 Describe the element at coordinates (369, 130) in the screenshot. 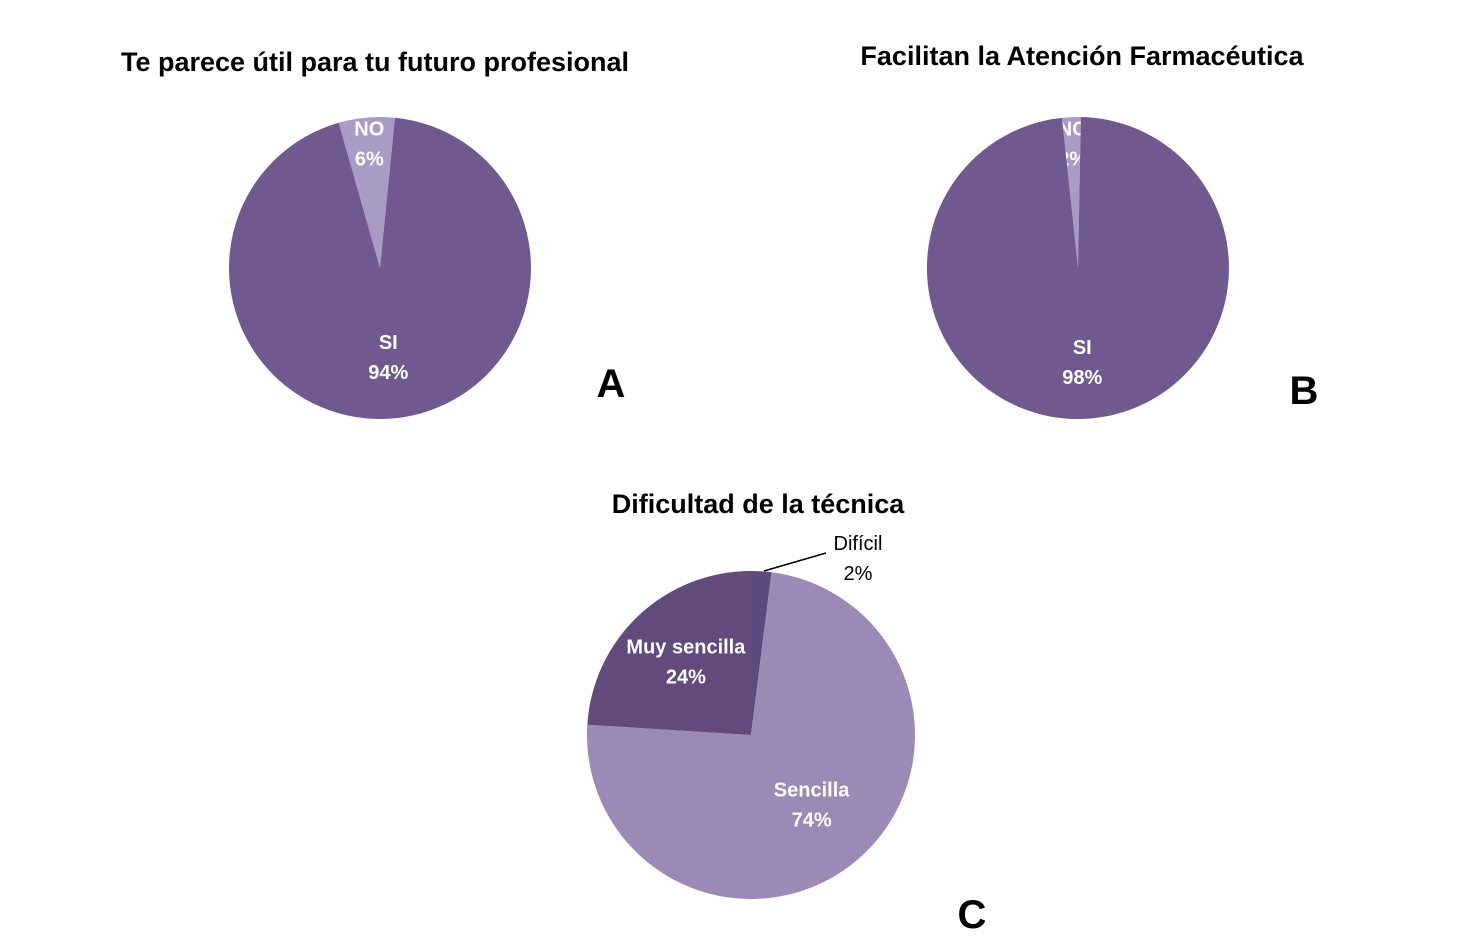

I see `chart-a-label-no: NO` at that location.